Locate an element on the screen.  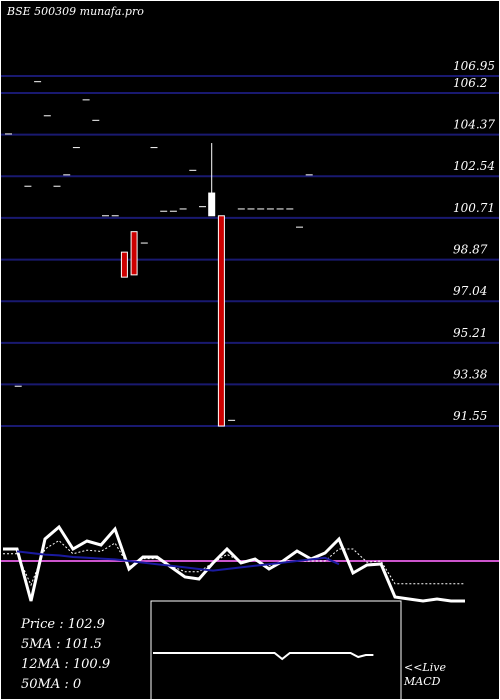
tick-label: 104.37 is located at coordinates (474, 125).